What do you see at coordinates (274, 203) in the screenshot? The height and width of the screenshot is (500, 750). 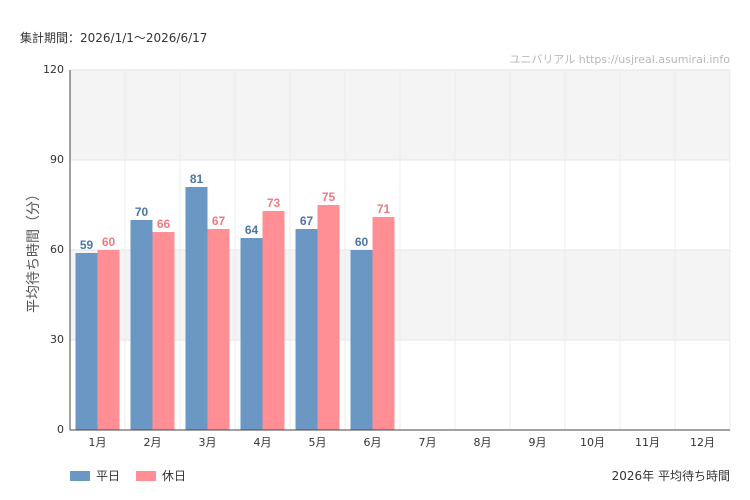 I see `data-label: 73` at bounding box center [274, 203].